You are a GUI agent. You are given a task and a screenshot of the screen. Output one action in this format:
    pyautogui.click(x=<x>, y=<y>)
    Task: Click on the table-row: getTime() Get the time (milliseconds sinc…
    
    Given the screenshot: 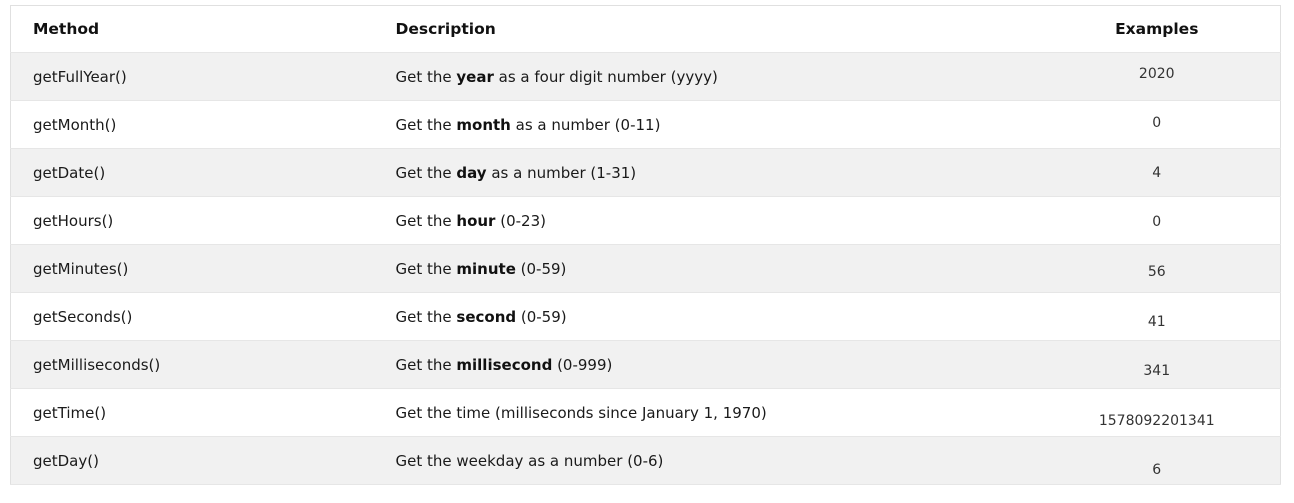 What is the action you would take?
    pyautogui.click(x=645, y=412)
    